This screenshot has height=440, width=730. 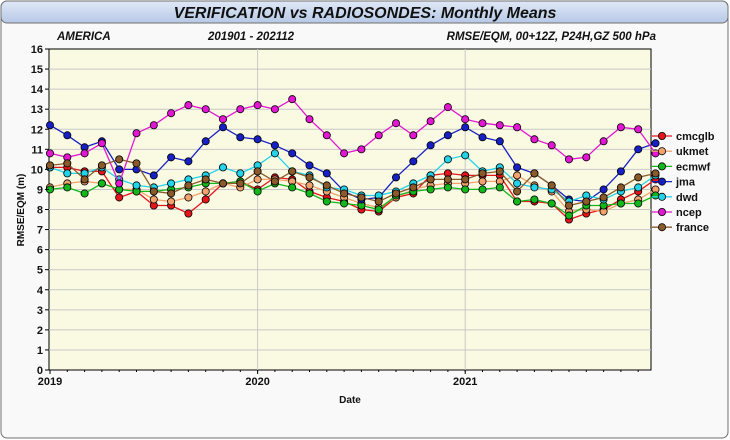 I want to click on metric-label: RMSE/EQM, 00+12Z, P24H,GZ 500 hPa, so click(x=552, y=37).